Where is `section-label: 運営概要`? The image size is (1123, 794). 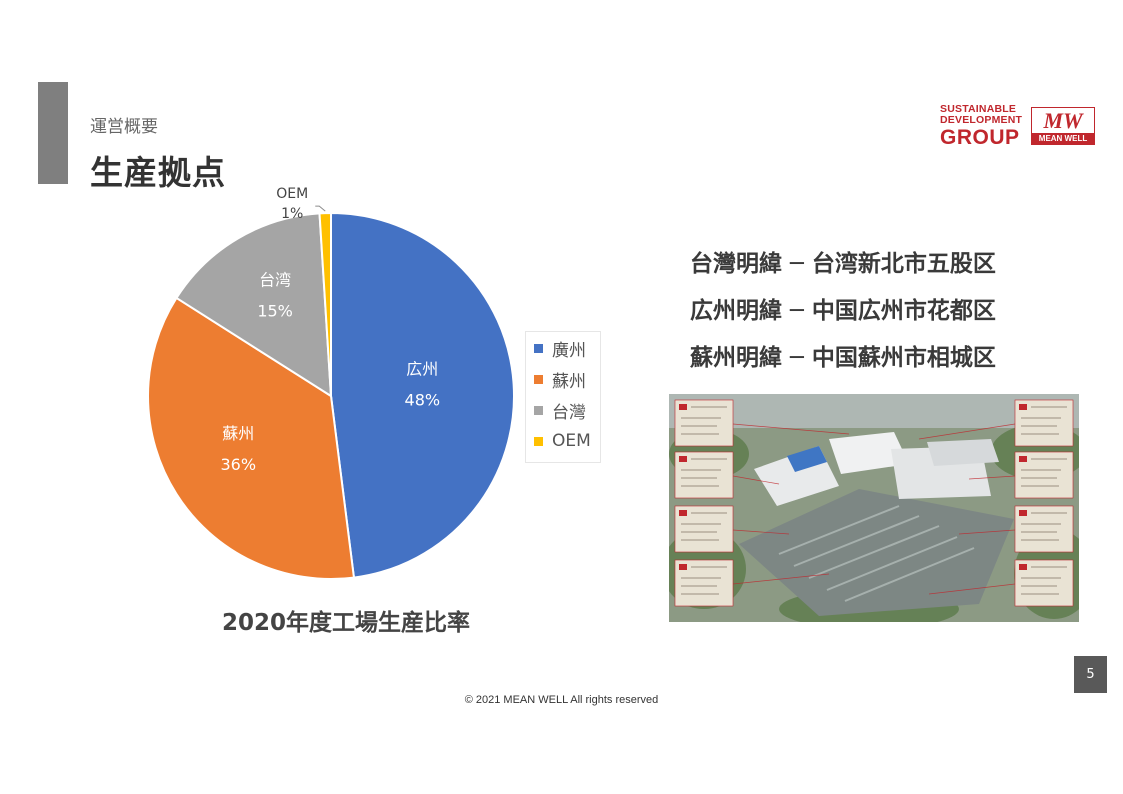
section-label: 運営概要 is located at coordinates (124, 127).